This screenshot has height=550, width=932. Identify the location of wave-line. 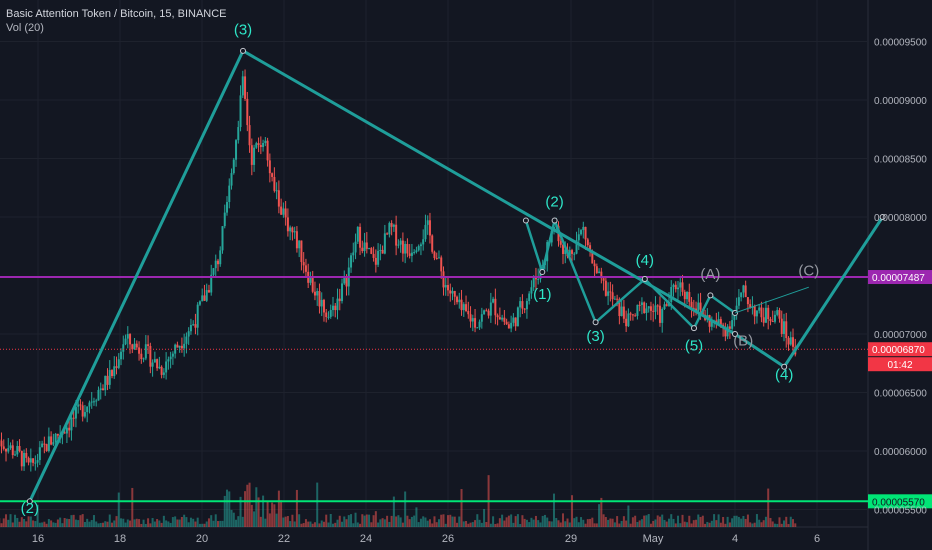
(630, 274).